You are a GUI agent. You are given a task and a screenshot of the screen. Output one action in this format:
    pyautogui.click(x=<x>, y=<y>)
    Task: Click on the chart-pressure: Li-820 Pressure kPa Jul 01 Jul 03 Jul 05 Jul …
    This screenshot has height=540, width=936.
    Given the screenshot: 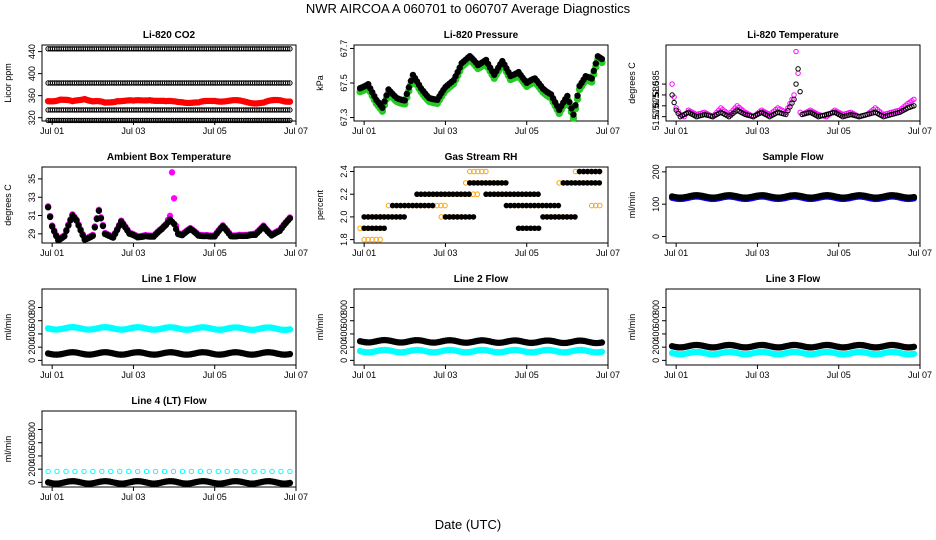 What is the action you would take?
    pyautogui.click(x=467, y=83)
    